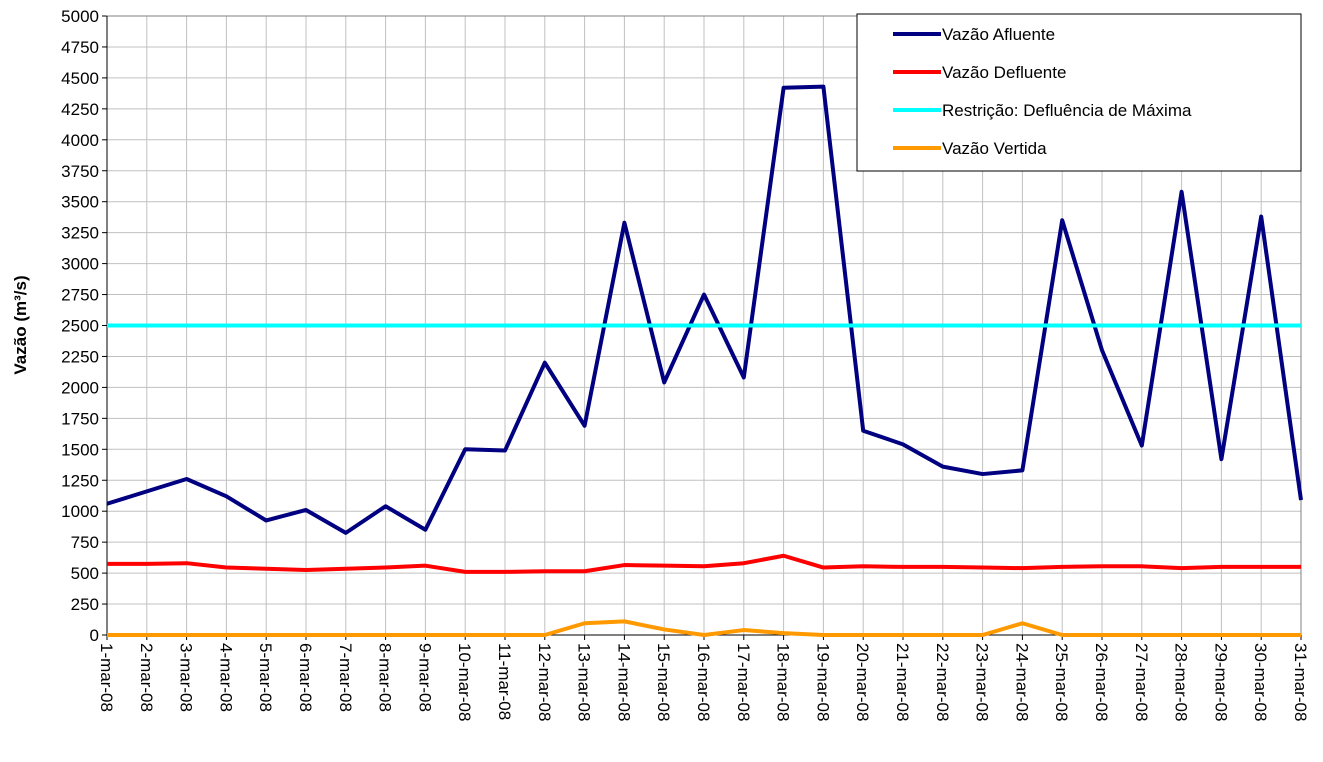 The width and height of the screenshot is (1323, 762). I want to click on y-tick-label: 3500, so click(80, 202).